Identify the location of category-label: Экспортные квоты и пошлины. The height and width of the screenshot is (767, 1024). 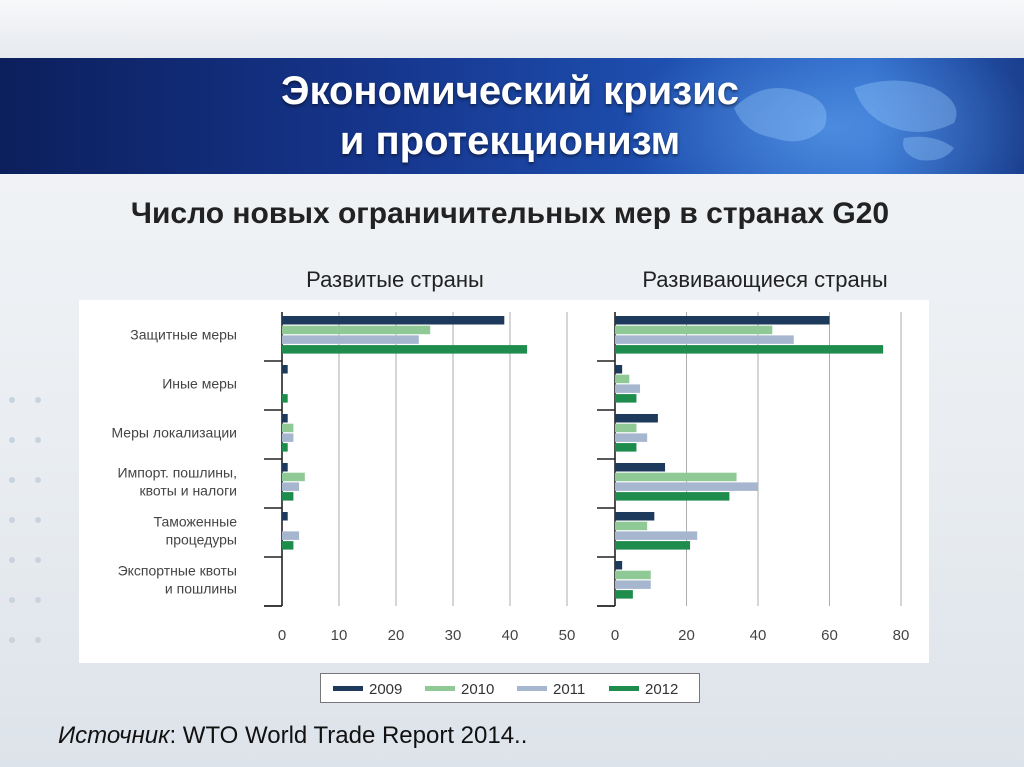
(177, 580).